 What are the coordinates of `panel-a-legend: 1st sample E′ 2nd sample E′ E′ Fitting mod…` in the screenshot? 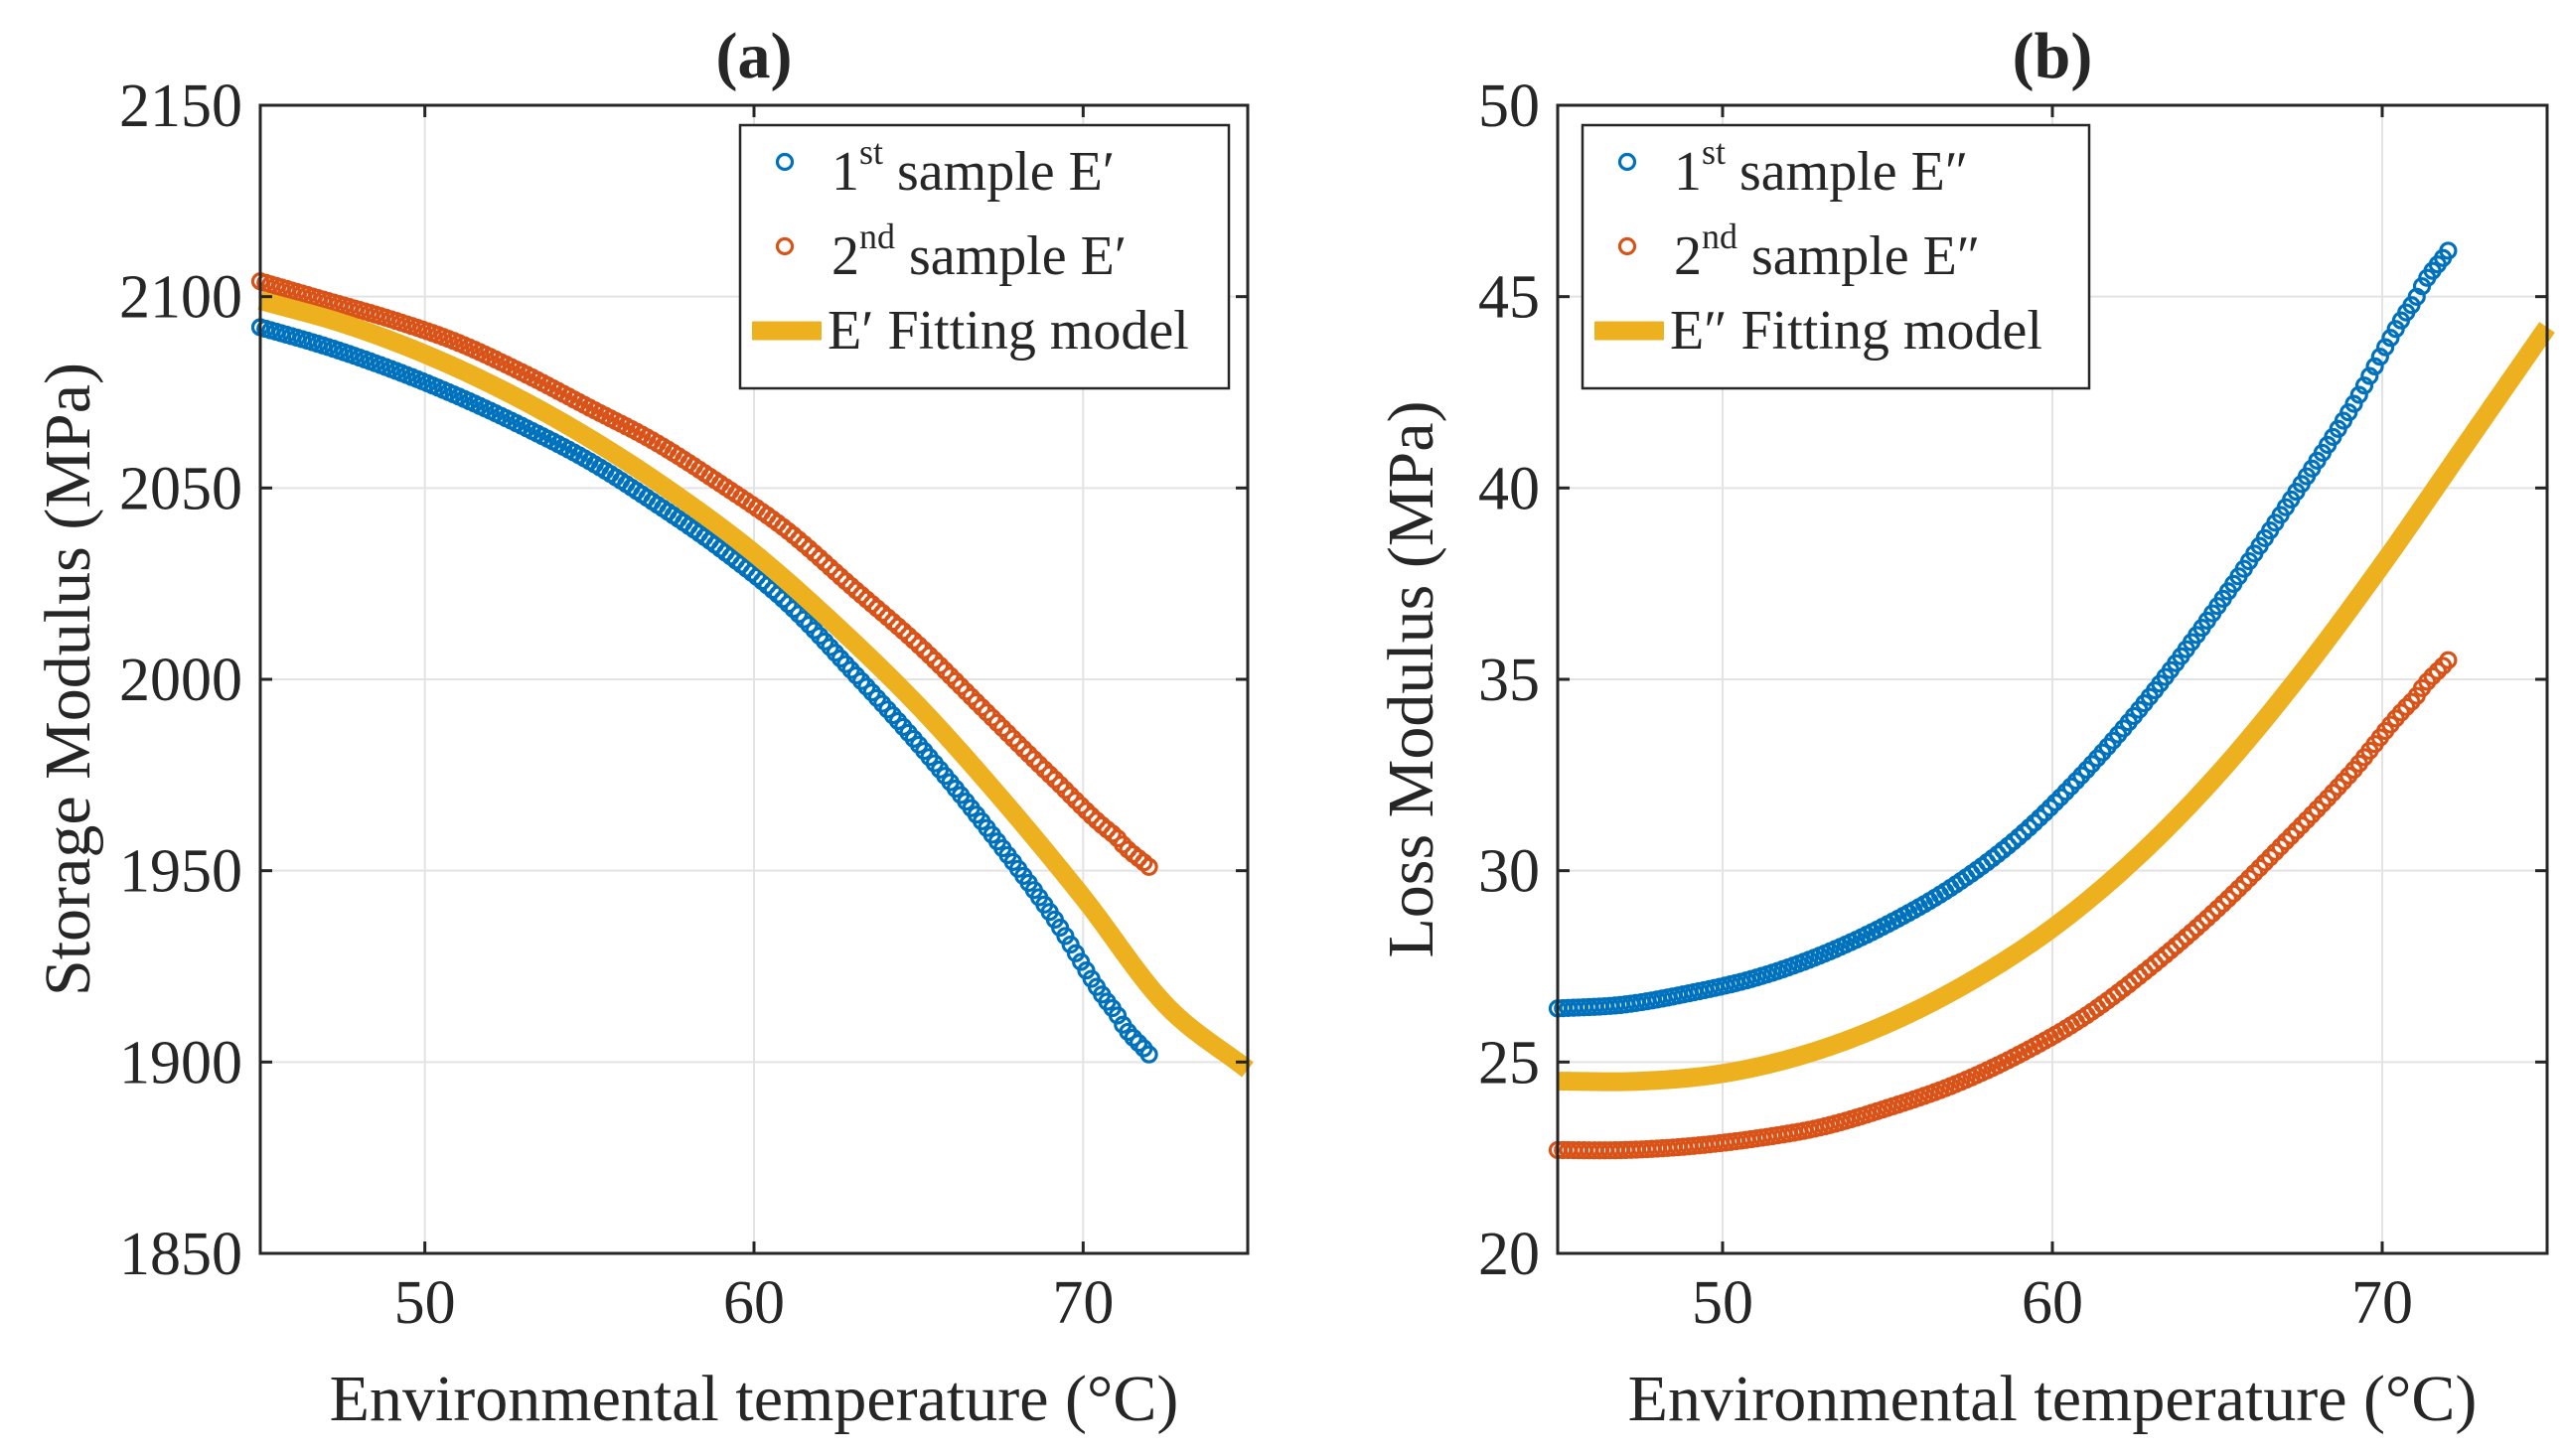 It's located at (984, 256).